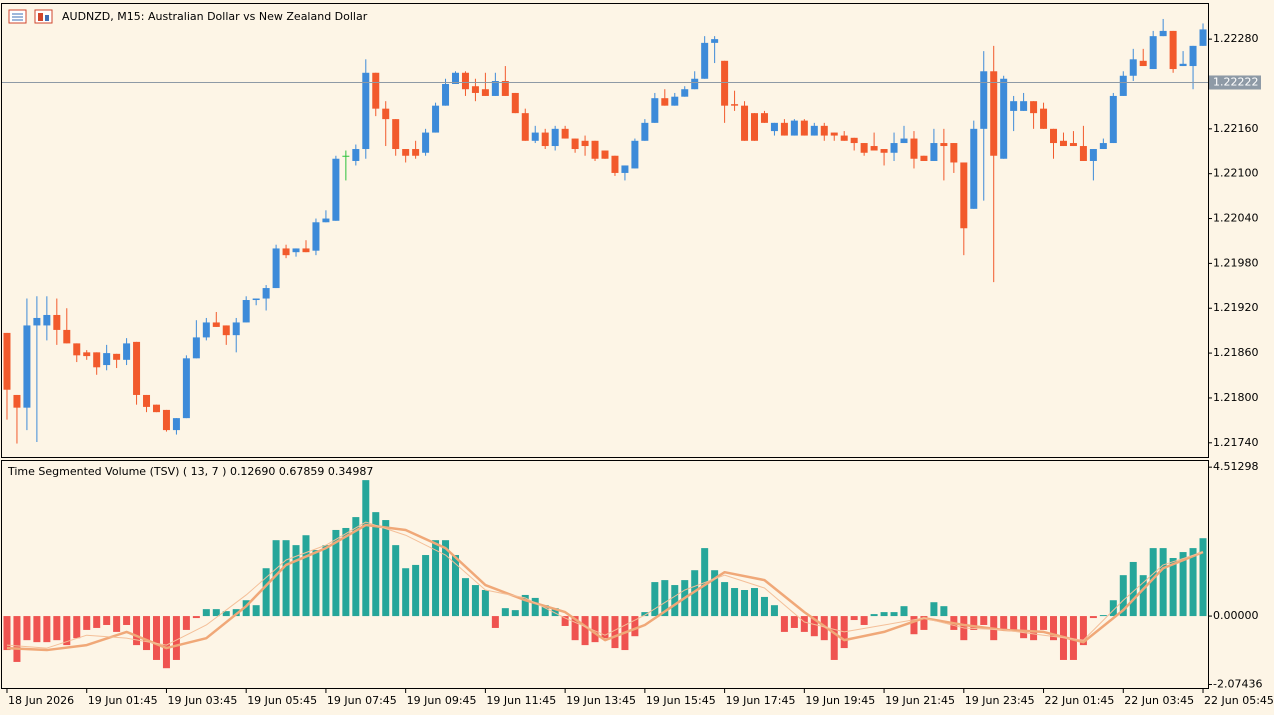 The width and height of the screenshot is (1274, 715). What do you see at coordinates (1237, 684) in the screenshot?
I see `y-tick-label: -2.07436` at bounding box center [1237, 684].